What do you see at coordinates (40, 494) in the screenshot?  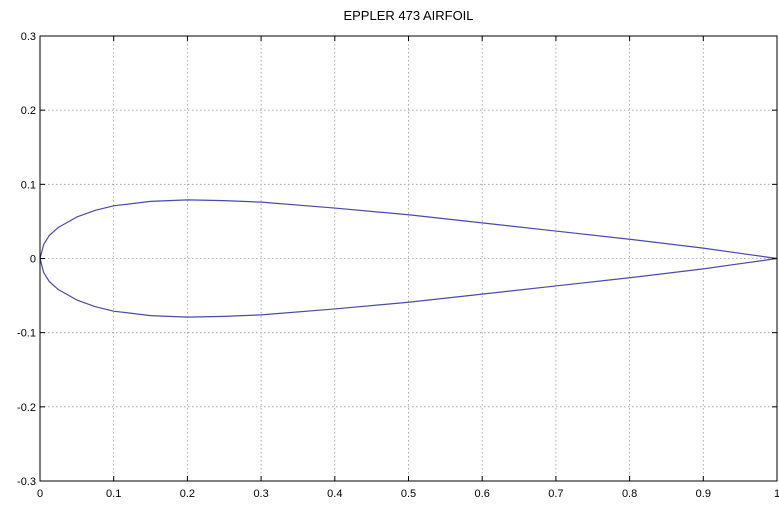 I see `x-tick-label: 0` at bounding box center [40, 494].